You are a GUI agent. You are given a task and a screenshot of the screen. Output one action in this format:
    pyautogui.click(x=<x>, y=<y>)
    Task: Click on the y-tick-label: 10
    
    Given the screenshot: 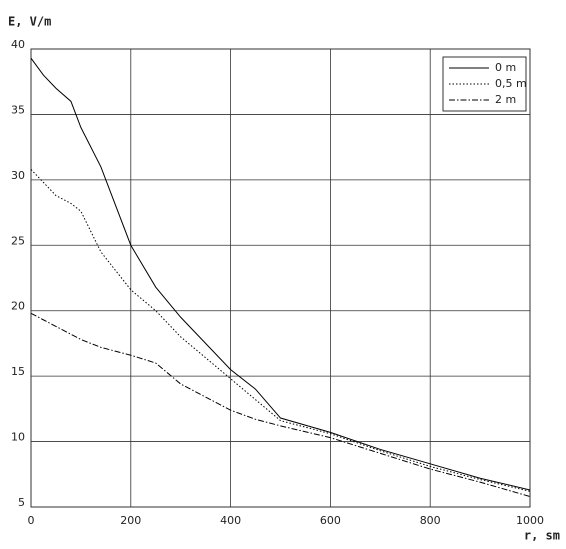 What is the action you would take?
    pyautogui.click(x=18, y=437)
    